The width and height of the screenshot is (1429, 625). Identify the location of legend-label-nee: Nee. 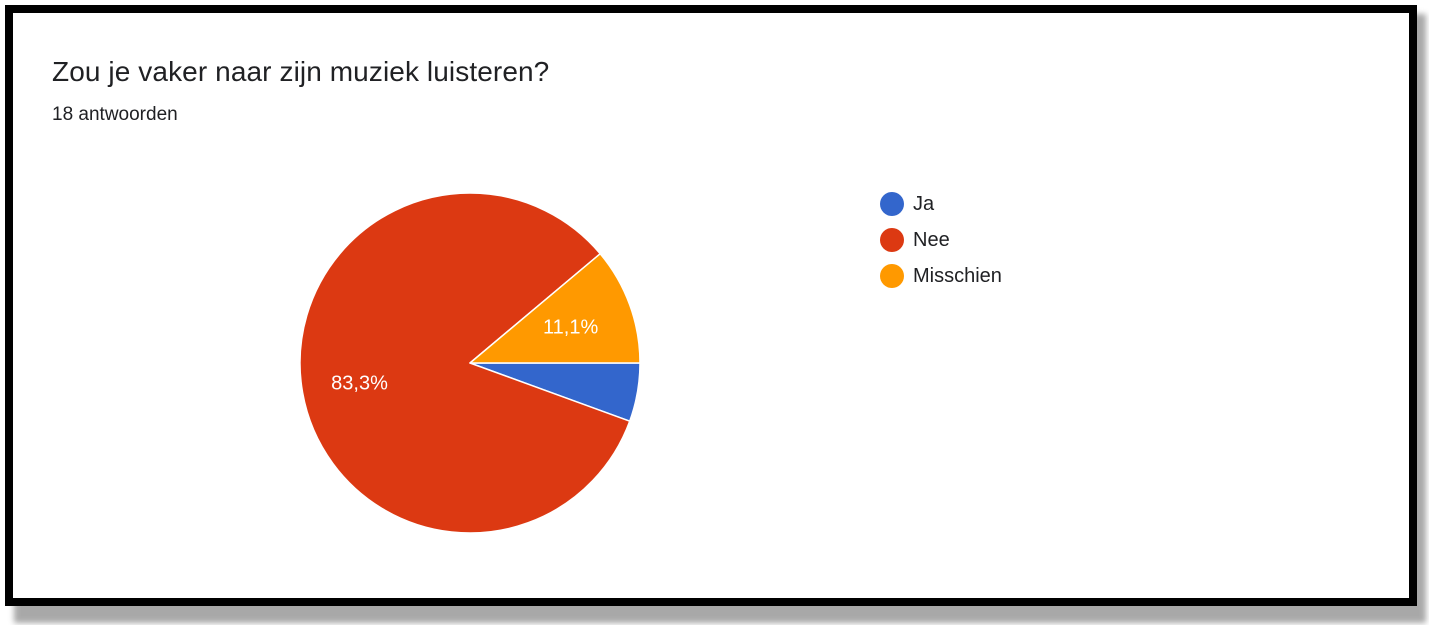
(931, 239).